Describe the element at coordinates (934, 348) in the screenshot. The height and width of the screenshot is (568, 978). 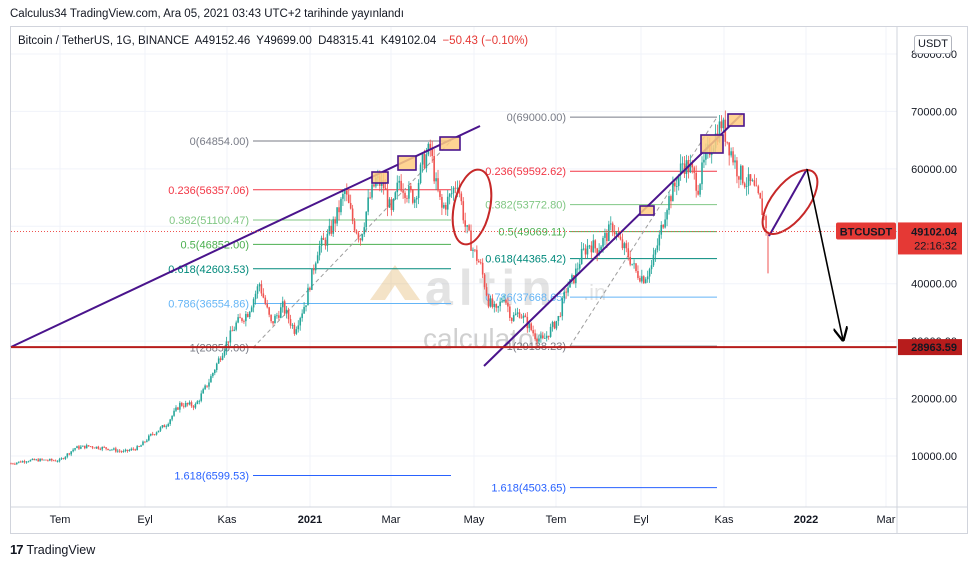
I see `support-price-text: 28963.59` at that location.